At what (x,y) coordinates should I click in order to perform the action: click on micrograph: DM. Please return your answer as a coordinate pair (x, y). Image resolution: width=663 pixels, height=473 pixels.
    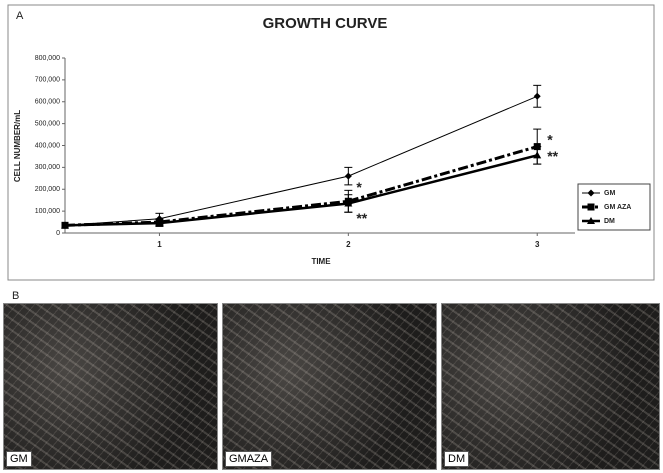
    Looking at the image, I should click on (550, 386).